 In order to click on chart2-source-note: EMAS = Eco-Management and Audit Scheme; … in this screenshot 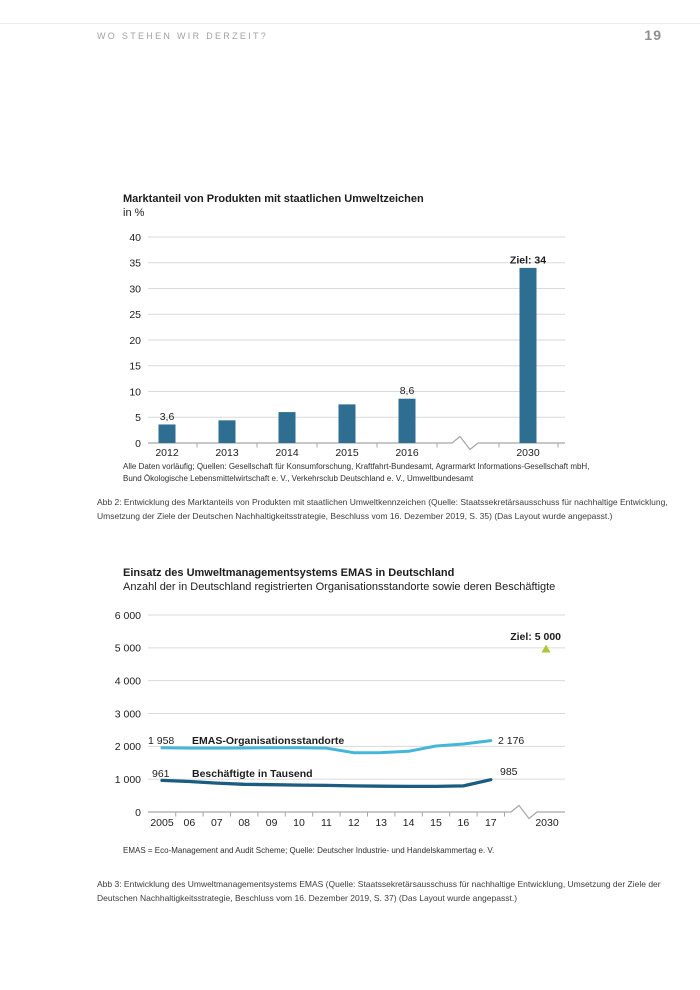, I will do `click(309, 850)`.